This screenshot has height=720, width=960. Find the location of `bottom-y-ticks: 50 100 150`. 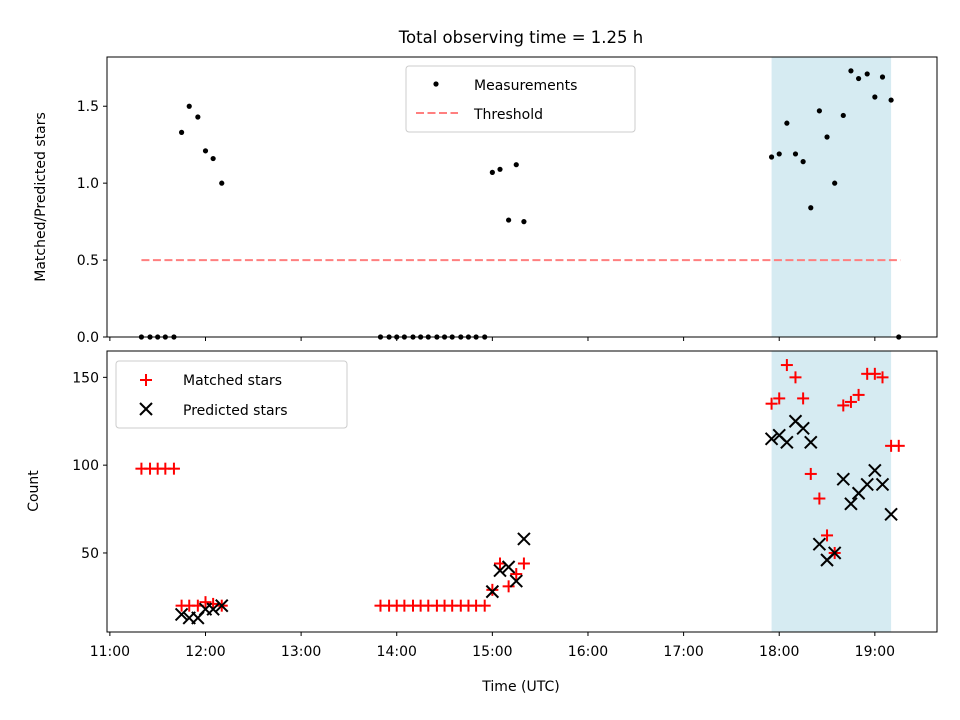

bottom-y-ticks: 50 100 150 is located at coordinates (89, 466).